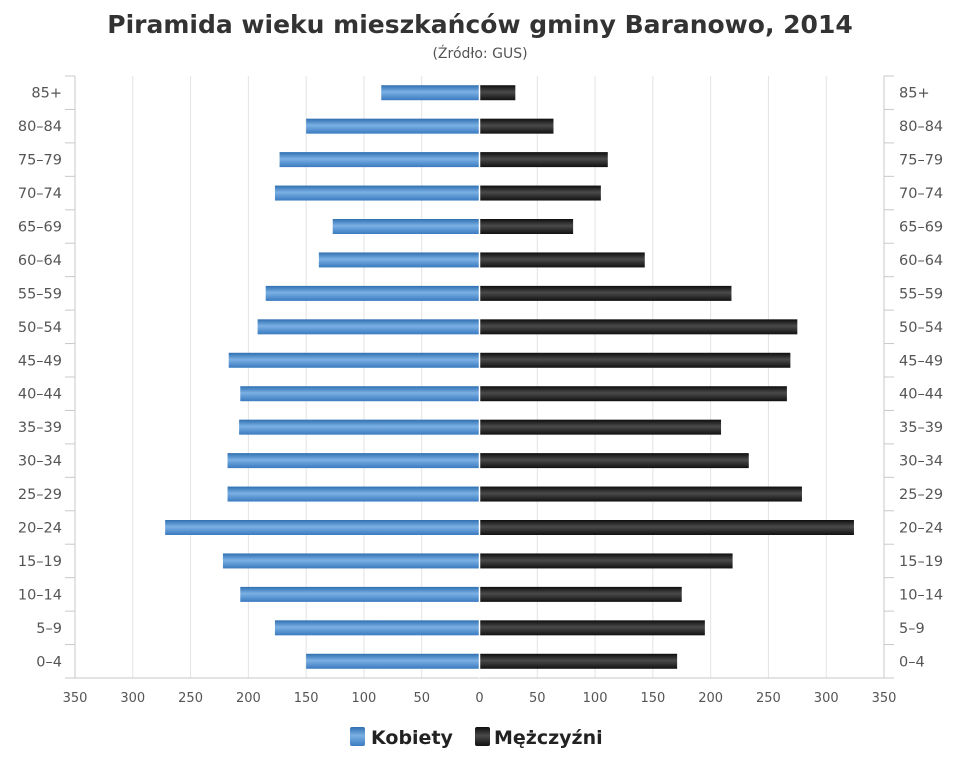  I want to click on y-label-right: 75–79, so click(921, 161).